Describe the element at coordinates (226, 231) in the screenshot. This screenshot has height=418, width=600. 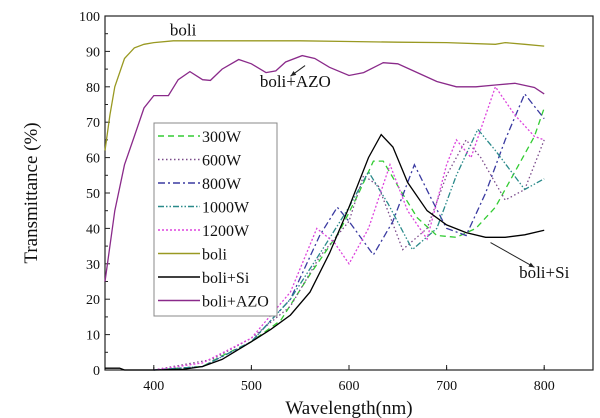
I see `legend-label: 1200W` at that location.